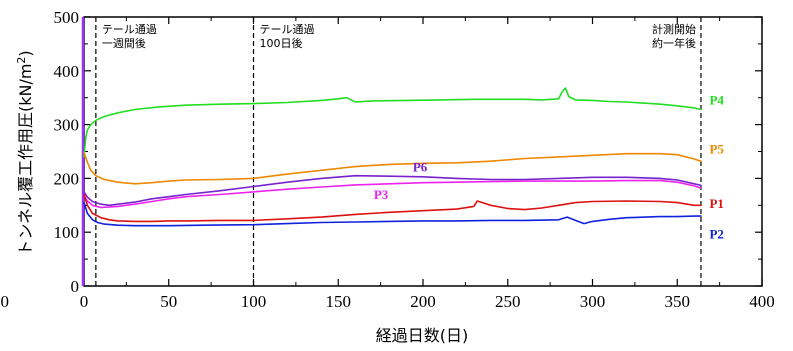 This screenshot has width=793, height=351. What do you see at coordinates (392, 194) in the screenshot?
I see `series-line-p3` at bounding box center [392, 194].